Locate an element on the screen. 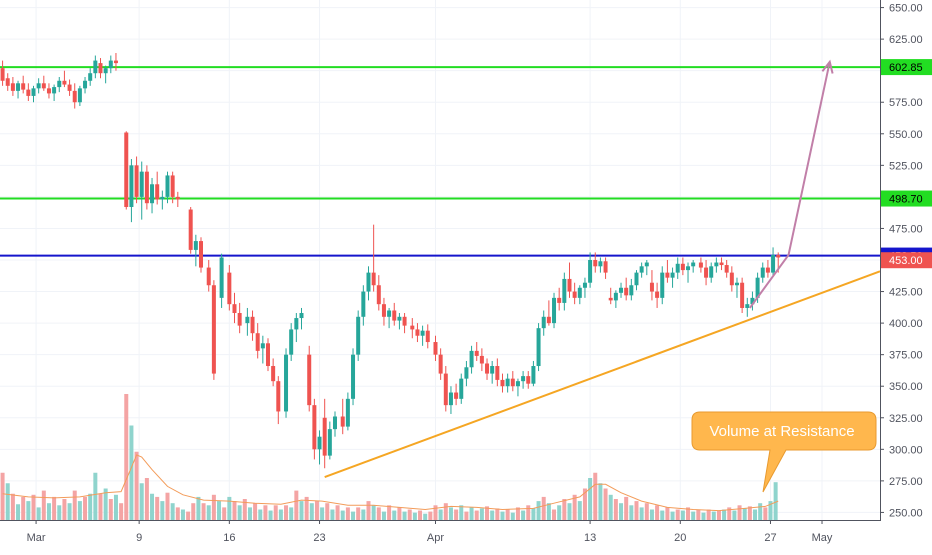 The image size is (932, 555). level-price-label: 602.85 is located at coordinates (906, 68).